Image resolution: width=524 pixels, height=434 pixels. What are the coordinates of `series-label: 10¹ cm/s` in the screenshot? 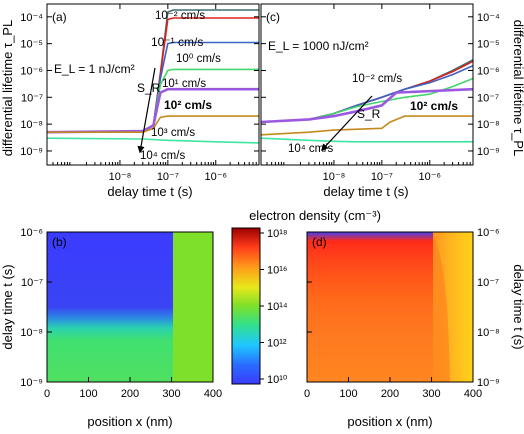 It's located at (184, 84).